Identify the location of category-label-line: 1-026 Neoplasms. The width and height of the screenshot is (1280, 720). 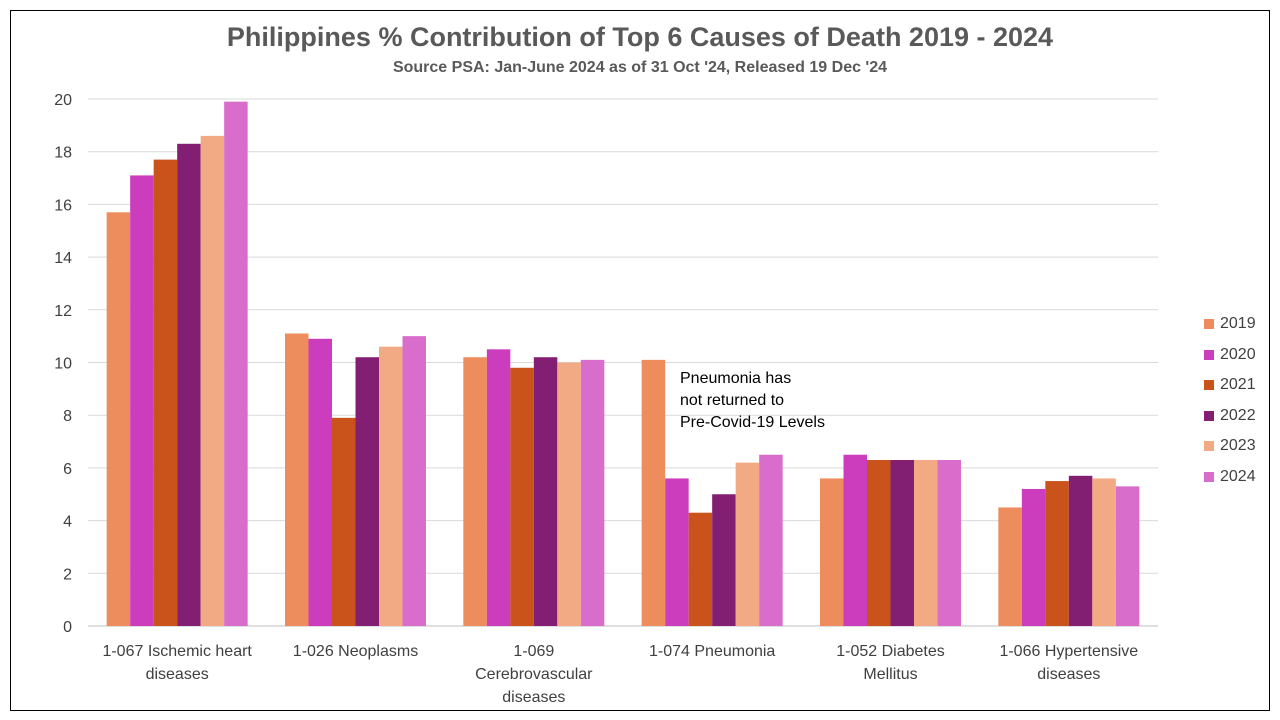
(355, 651).